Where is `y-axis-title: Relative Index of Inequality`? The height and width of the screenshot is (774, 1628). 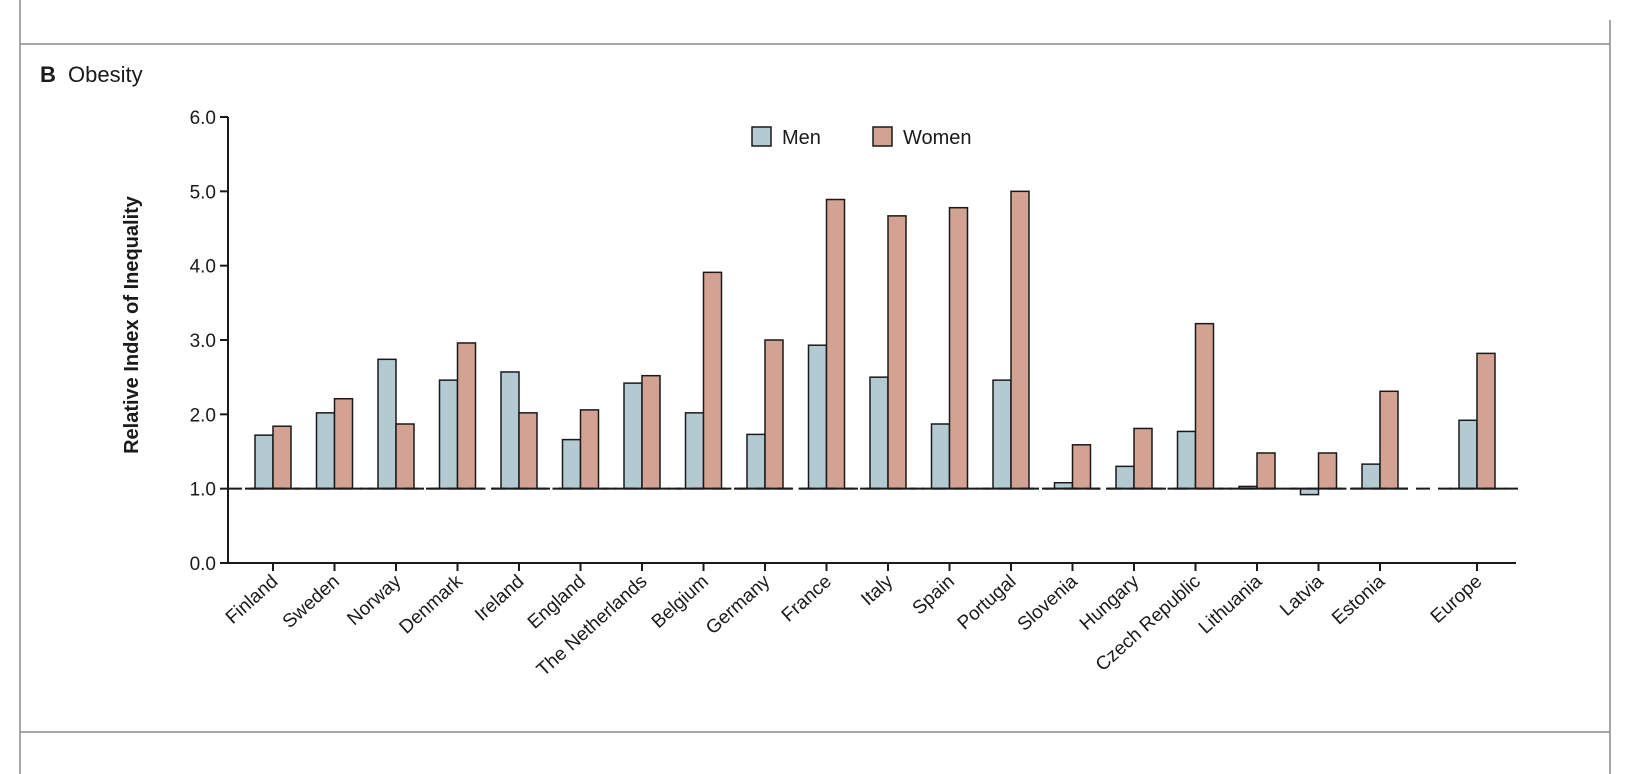 y-axis-title: Relative Index of Inequality is located at coordinates (132, 324).